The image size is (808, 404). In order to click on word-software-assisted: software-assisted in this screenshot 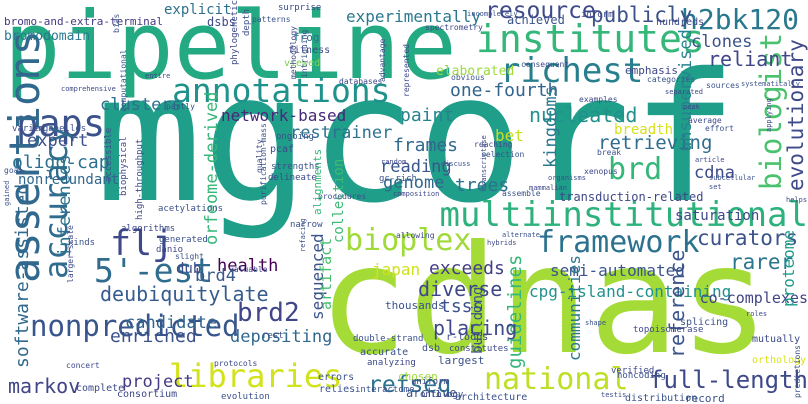, I will do `click(23, 276)`.